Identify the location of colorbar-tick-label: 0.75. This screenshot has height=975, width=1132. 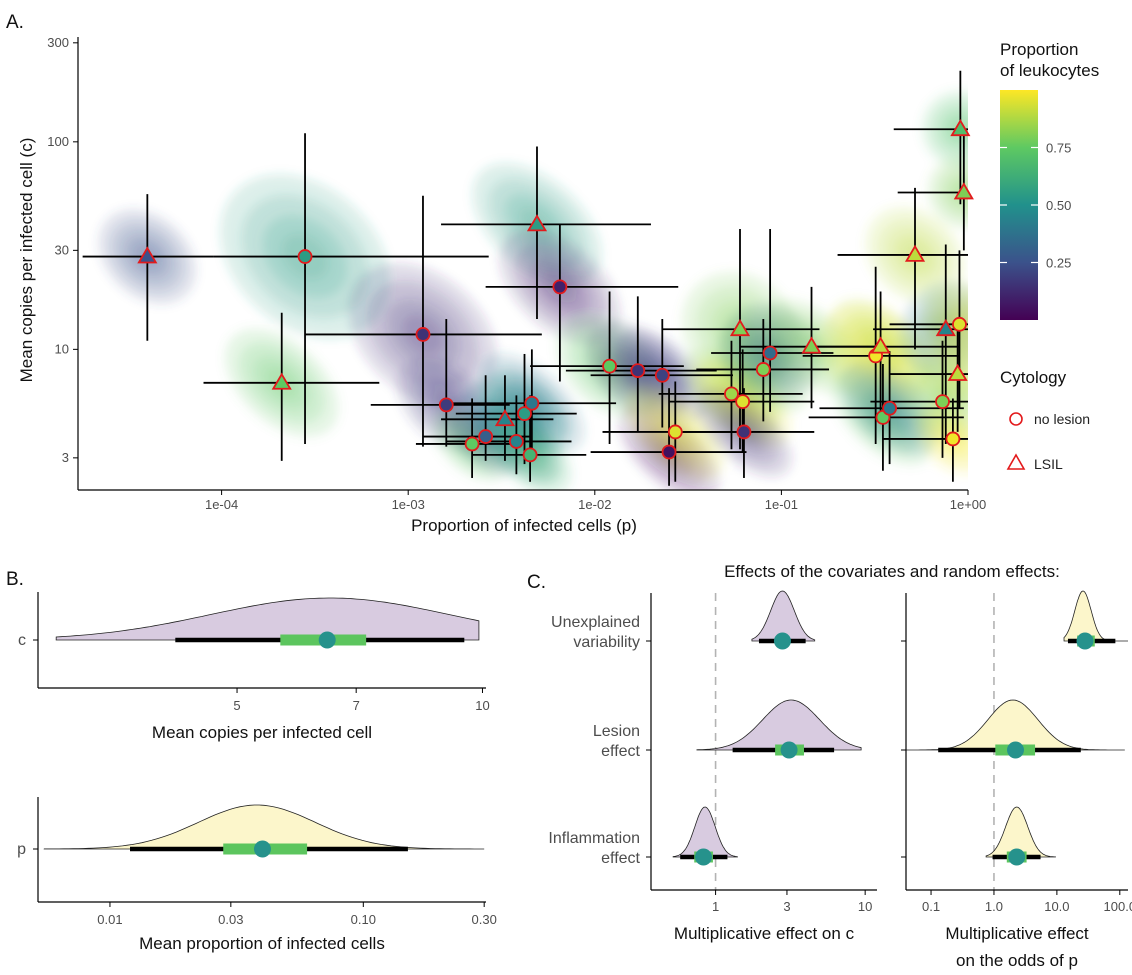
(1058, 148).